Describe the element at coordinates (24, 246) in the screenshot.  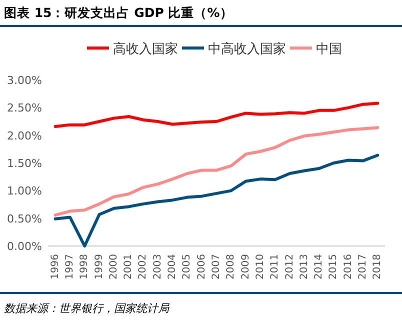
I see `y-tick-label: 0.00%` at that location.